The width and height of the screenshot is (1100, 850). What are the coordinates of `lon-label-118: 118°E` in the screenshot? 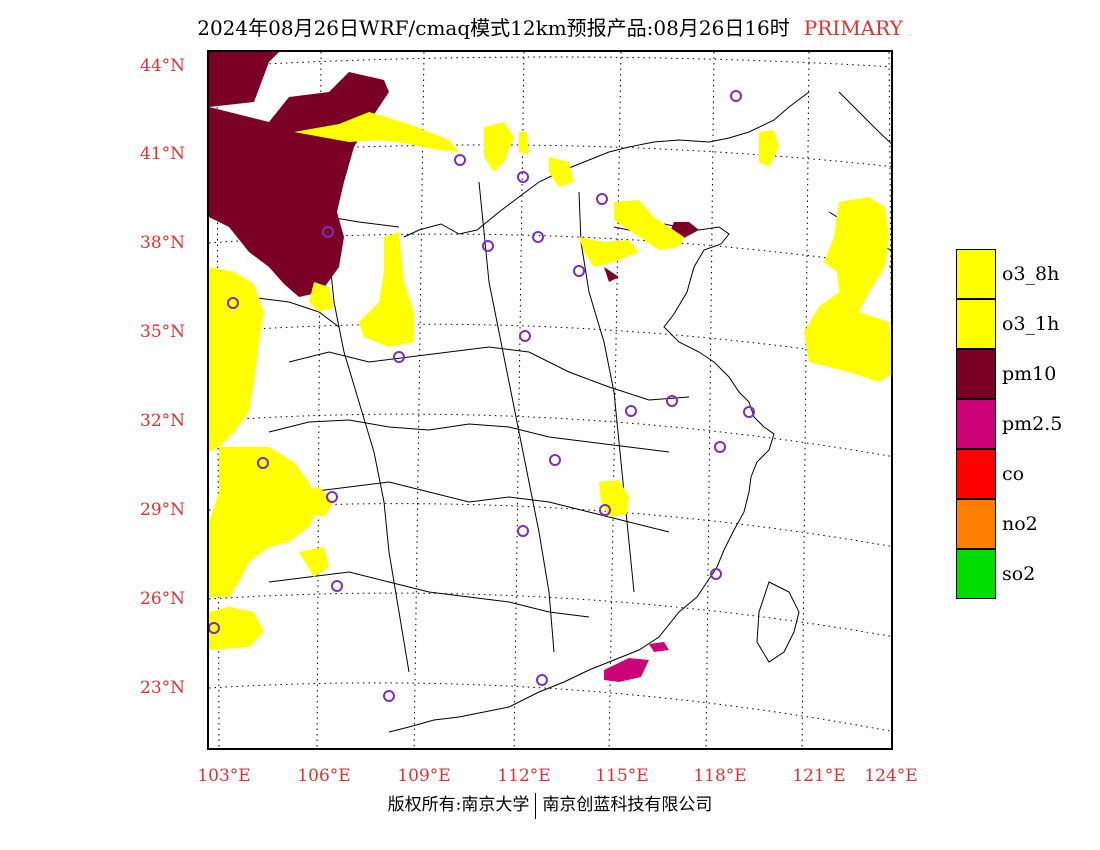 It's located at (720, 776).